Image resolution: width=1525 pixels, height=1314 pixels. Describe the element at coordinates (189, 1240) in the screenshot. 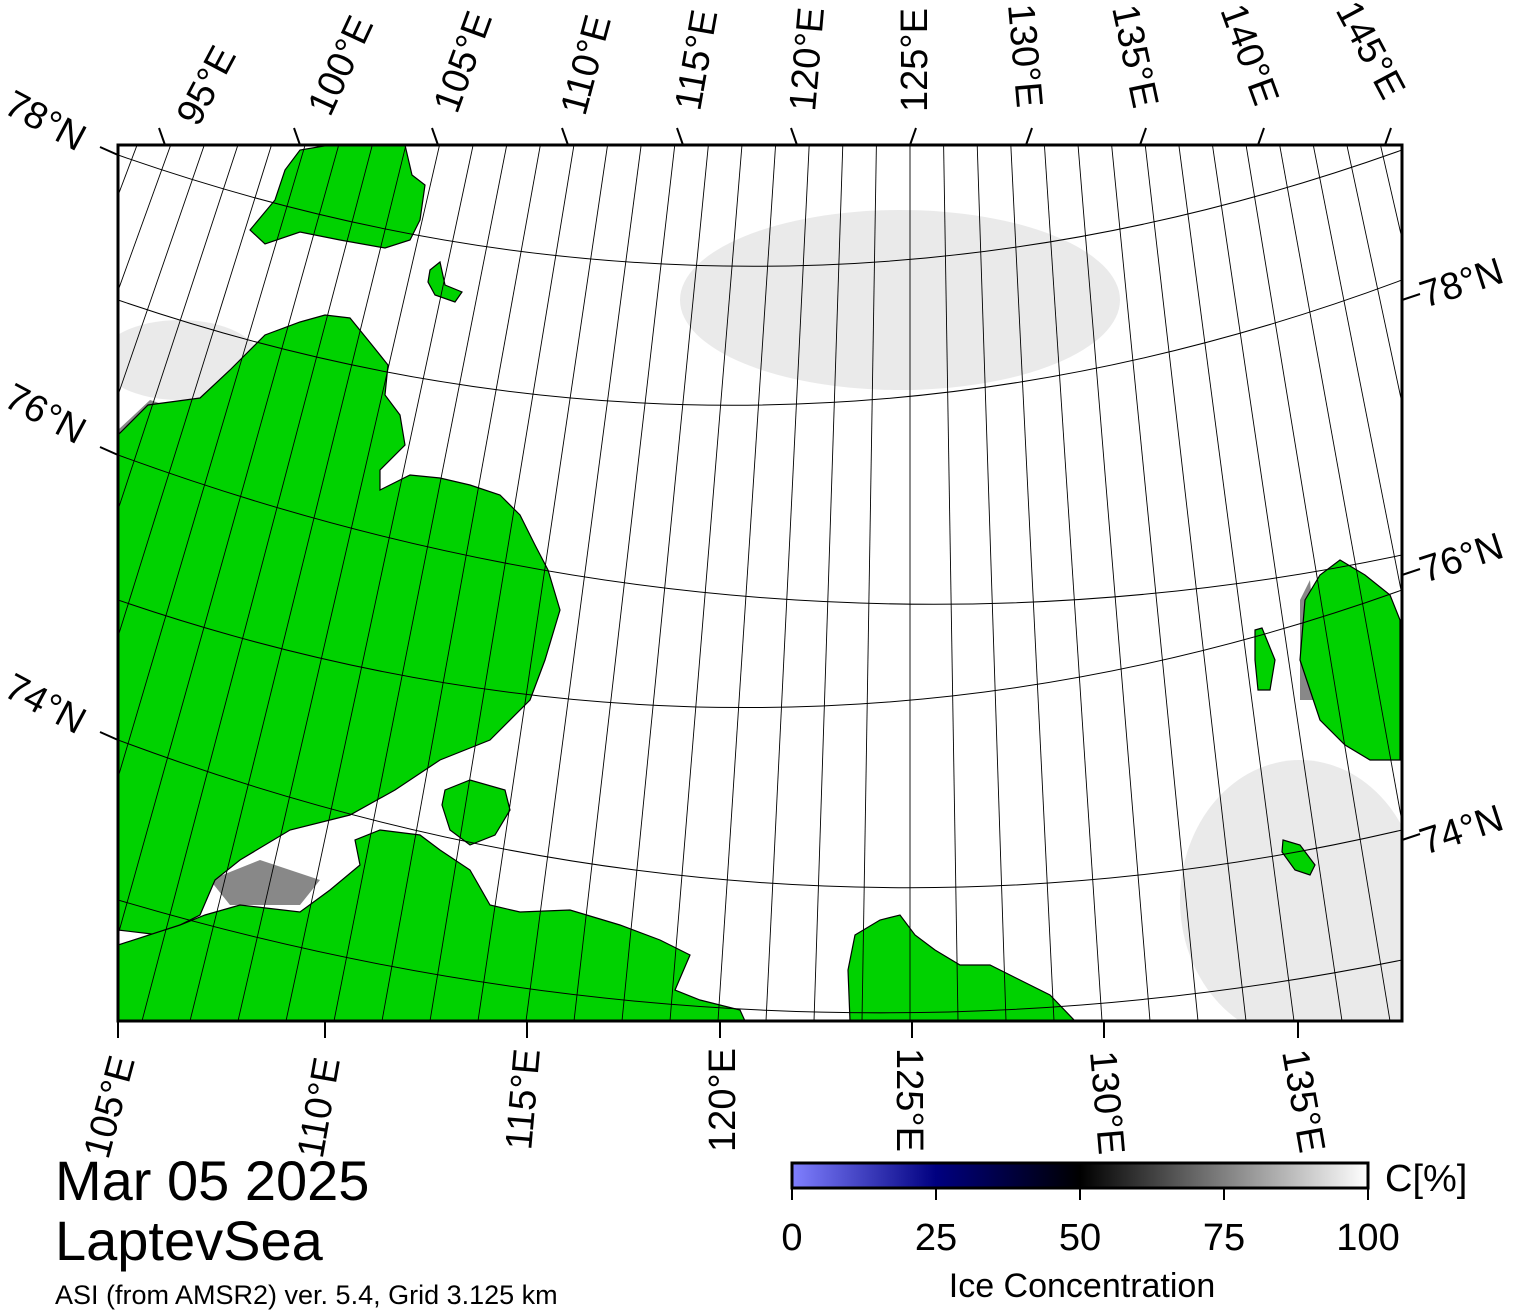

I see `map-region: LaptevSea` at that location.